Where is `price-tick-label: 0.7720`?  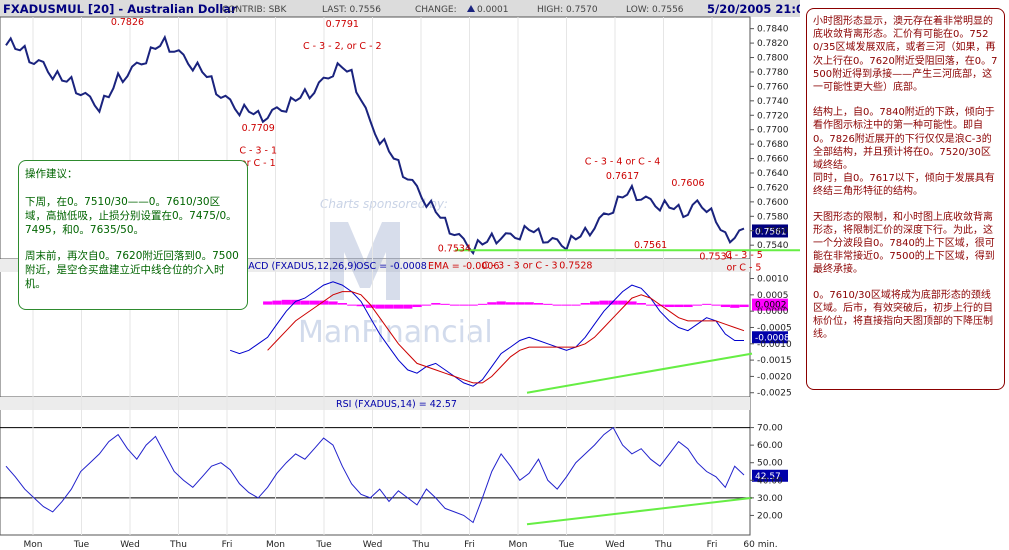 price-tick-label: 0.7720 is located at coordinates (773, 116).